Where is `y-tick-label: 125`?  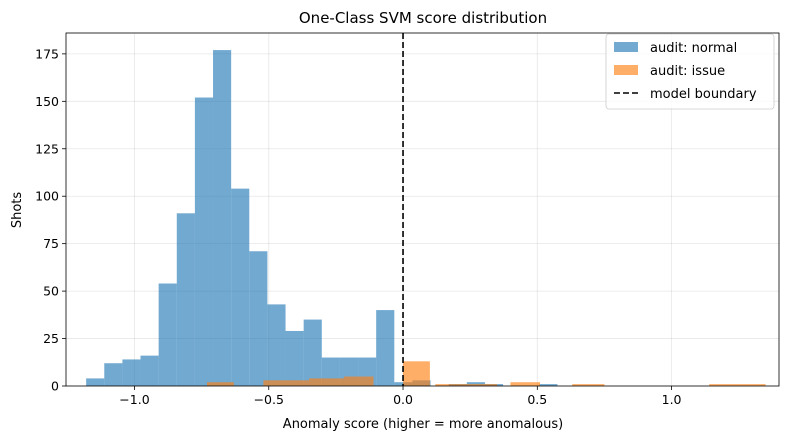 y-tick-label: 125 is located at coordinates (47, 148).